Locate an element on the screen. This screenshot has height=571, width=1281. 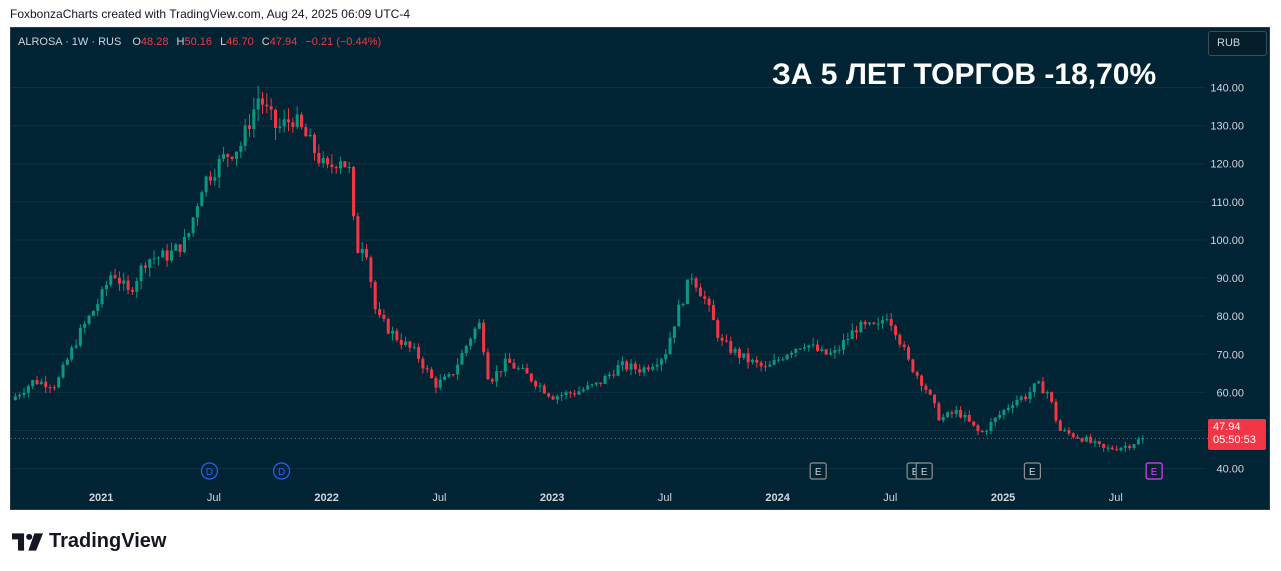
open-label: O is located at coordinates (136, 42).